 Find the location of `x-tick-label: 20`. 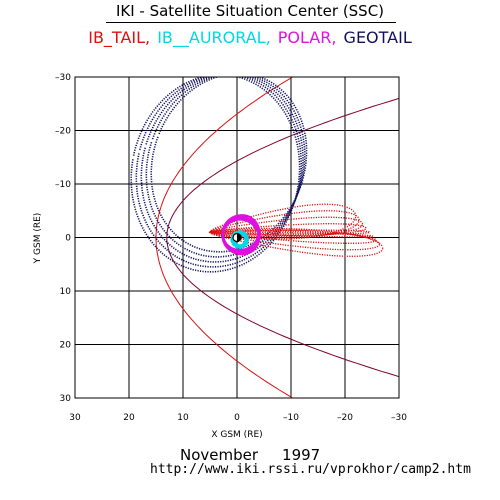

x-tick-label: 20 is located at coordinates (129, 418).